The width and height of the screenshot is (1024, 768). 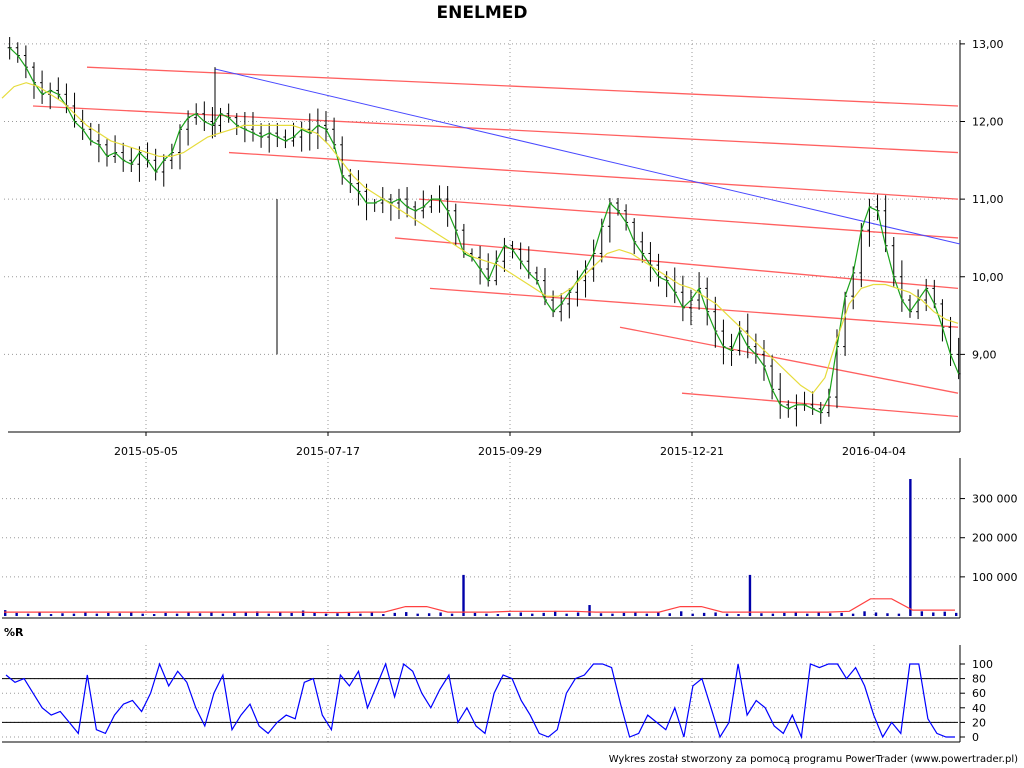 What do you see at coordinates (995, 499) in the screenshot?
I see `volume-y-tick-label: 300 000` at bounding box center [995, 499].